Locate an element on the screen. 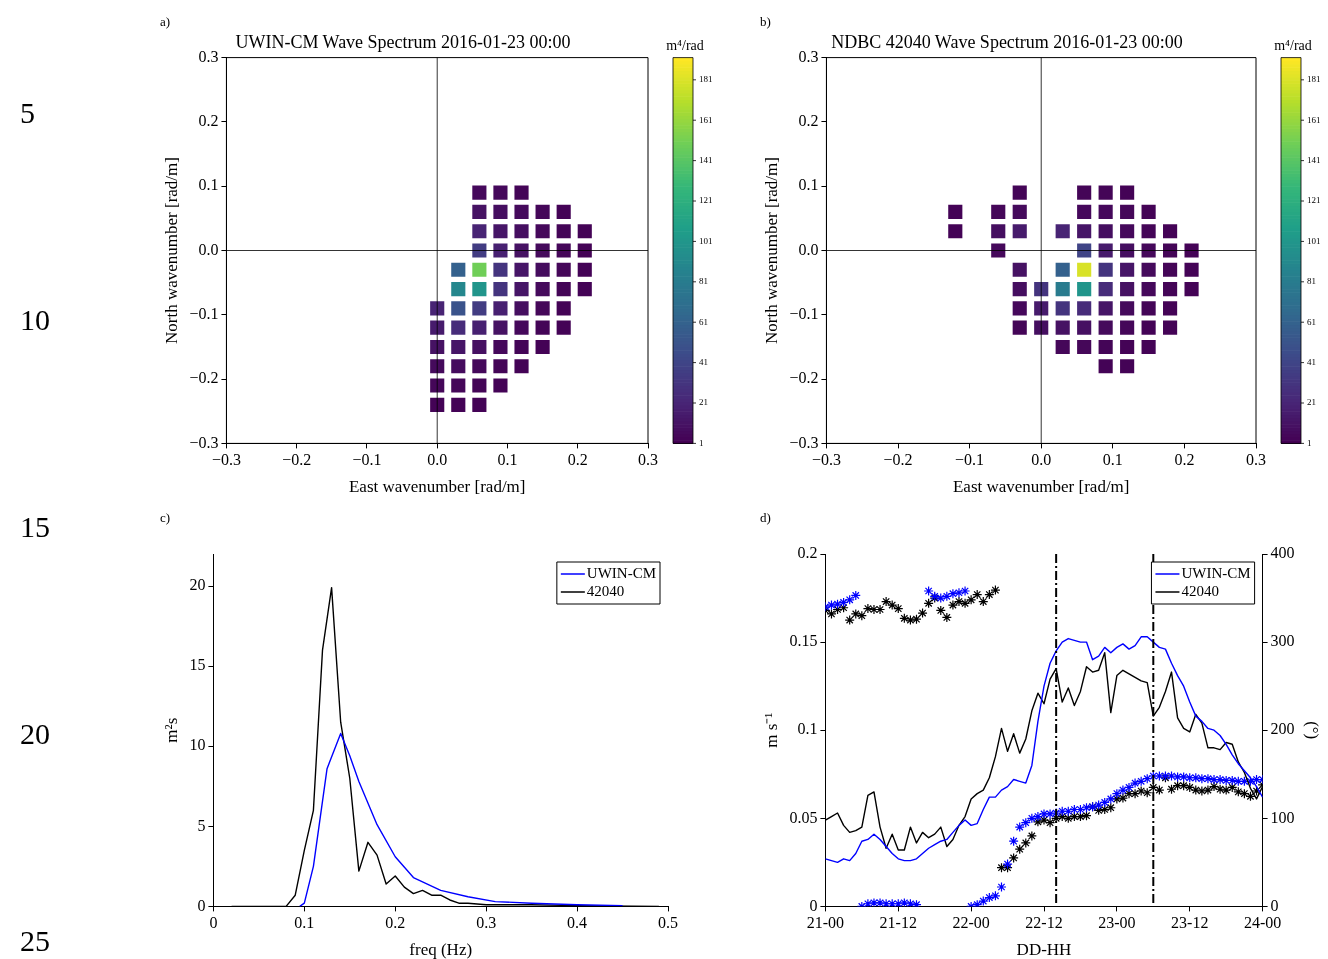 This screenshot has width=1328, height=959. x-tick-label: 23-12 is located at coordinates (1190, 923).